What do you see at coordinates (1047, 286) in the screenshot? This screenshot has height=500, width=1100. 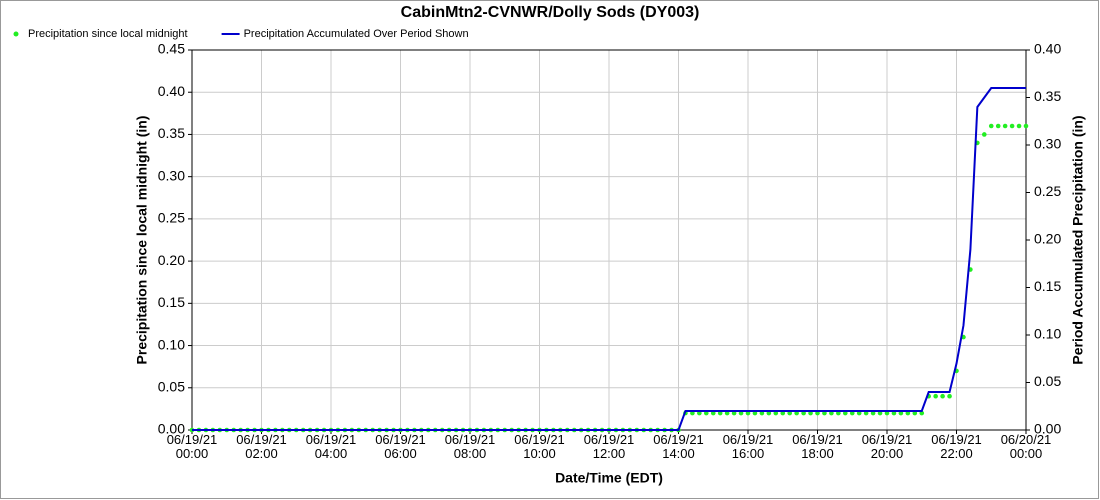 I see `y2-tick-label: 0.15` at bounding box center [1047, 286].